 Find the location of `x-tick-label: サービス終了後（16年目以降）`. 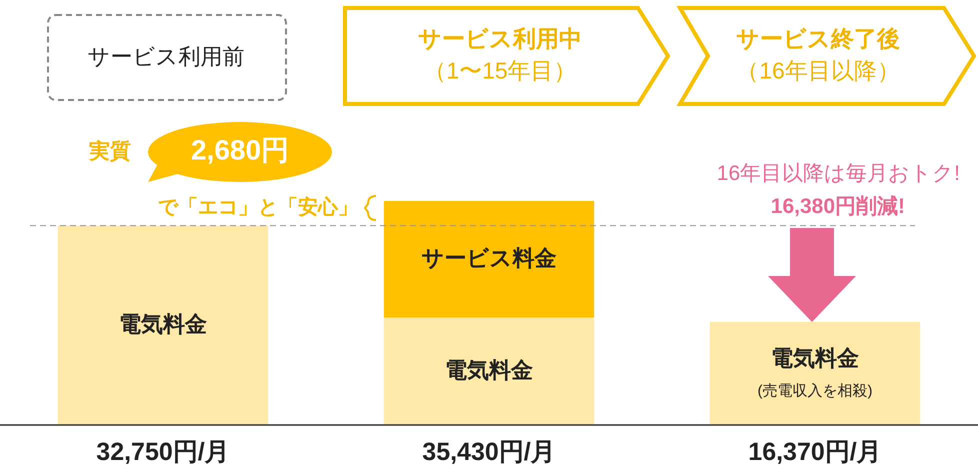

x-tick-label: サービス終了後（16年目以降） is located at coordinates (818, 54).